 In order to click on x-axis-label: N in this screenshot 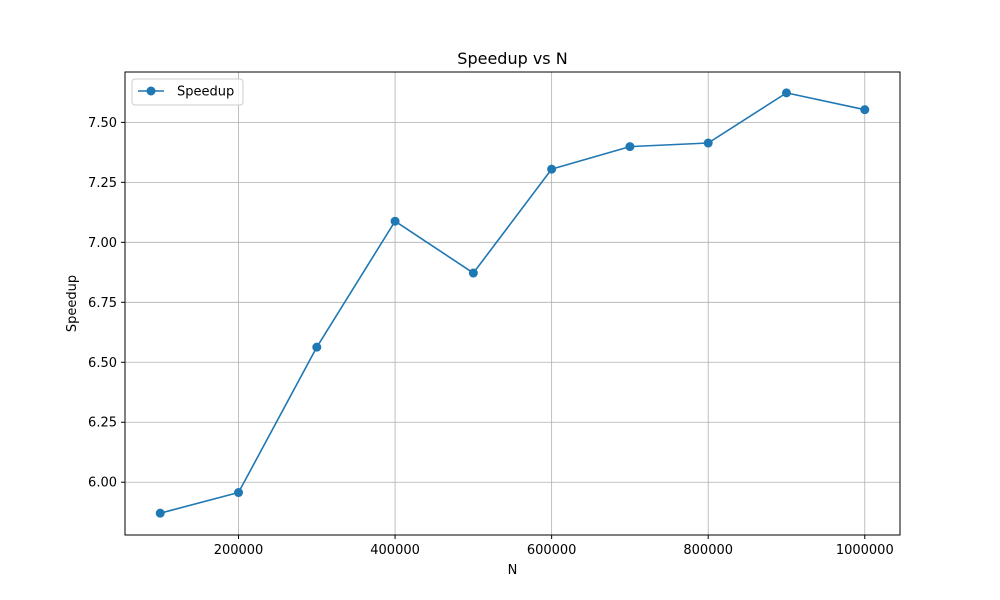, I will do `click(513, 570)`.